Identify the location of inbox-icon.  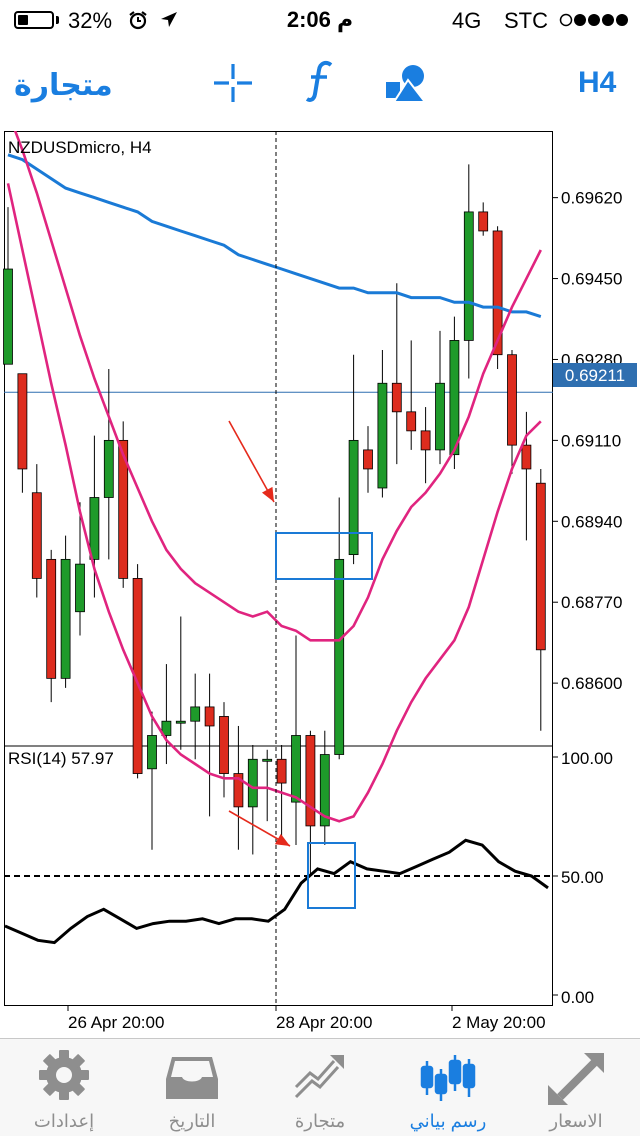
(192, 1078).